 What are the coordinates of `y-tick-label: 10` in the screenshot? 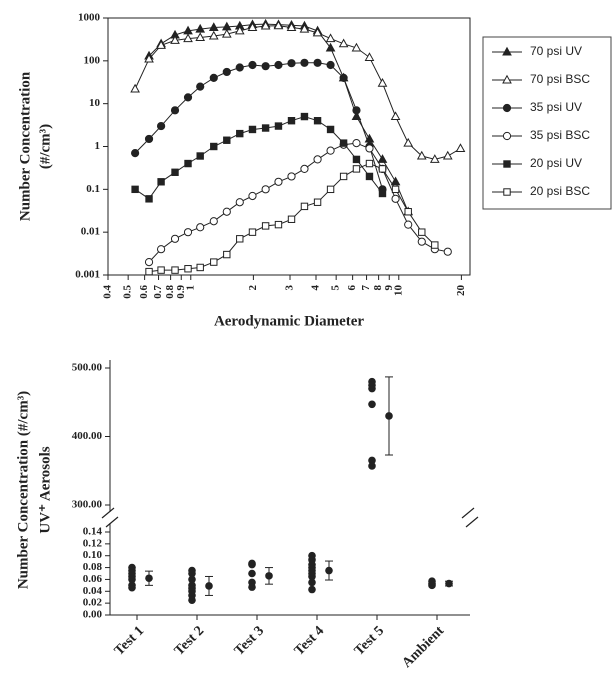 It's located at (95, 103).